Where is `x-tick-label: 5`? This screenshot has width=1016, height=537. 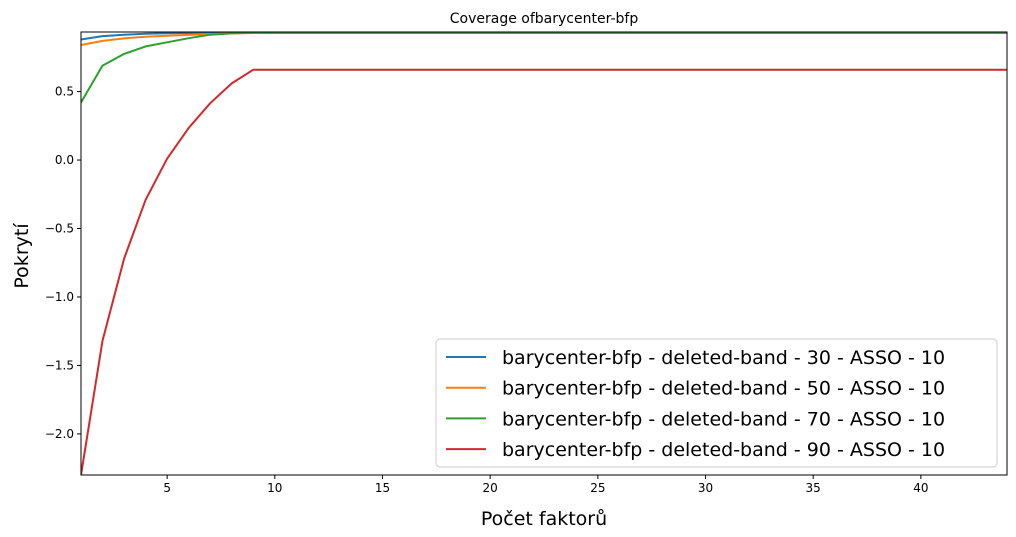 x-tick-label: 5 is located at coordinates (167, 488).